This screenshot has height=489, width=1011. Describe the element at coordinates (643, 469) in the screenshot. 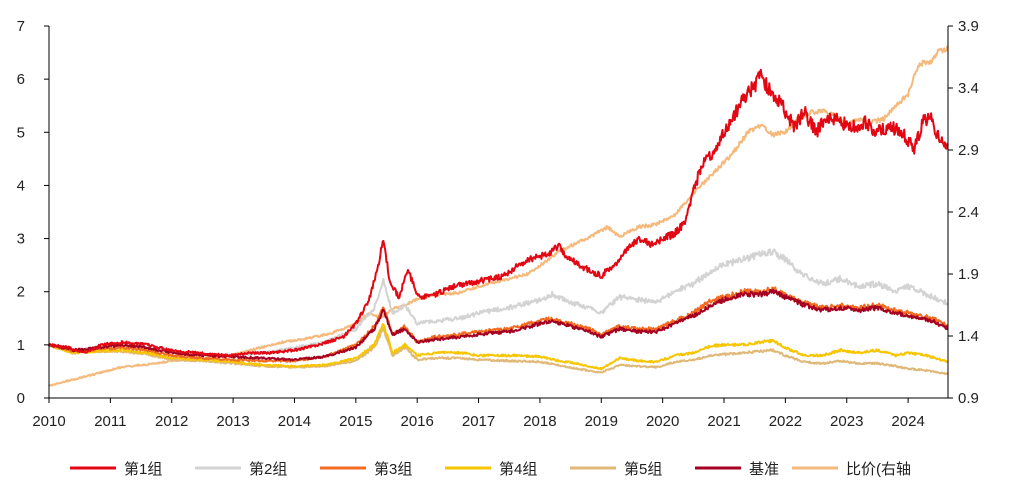

I see `legend-label: 第5组` at that location.